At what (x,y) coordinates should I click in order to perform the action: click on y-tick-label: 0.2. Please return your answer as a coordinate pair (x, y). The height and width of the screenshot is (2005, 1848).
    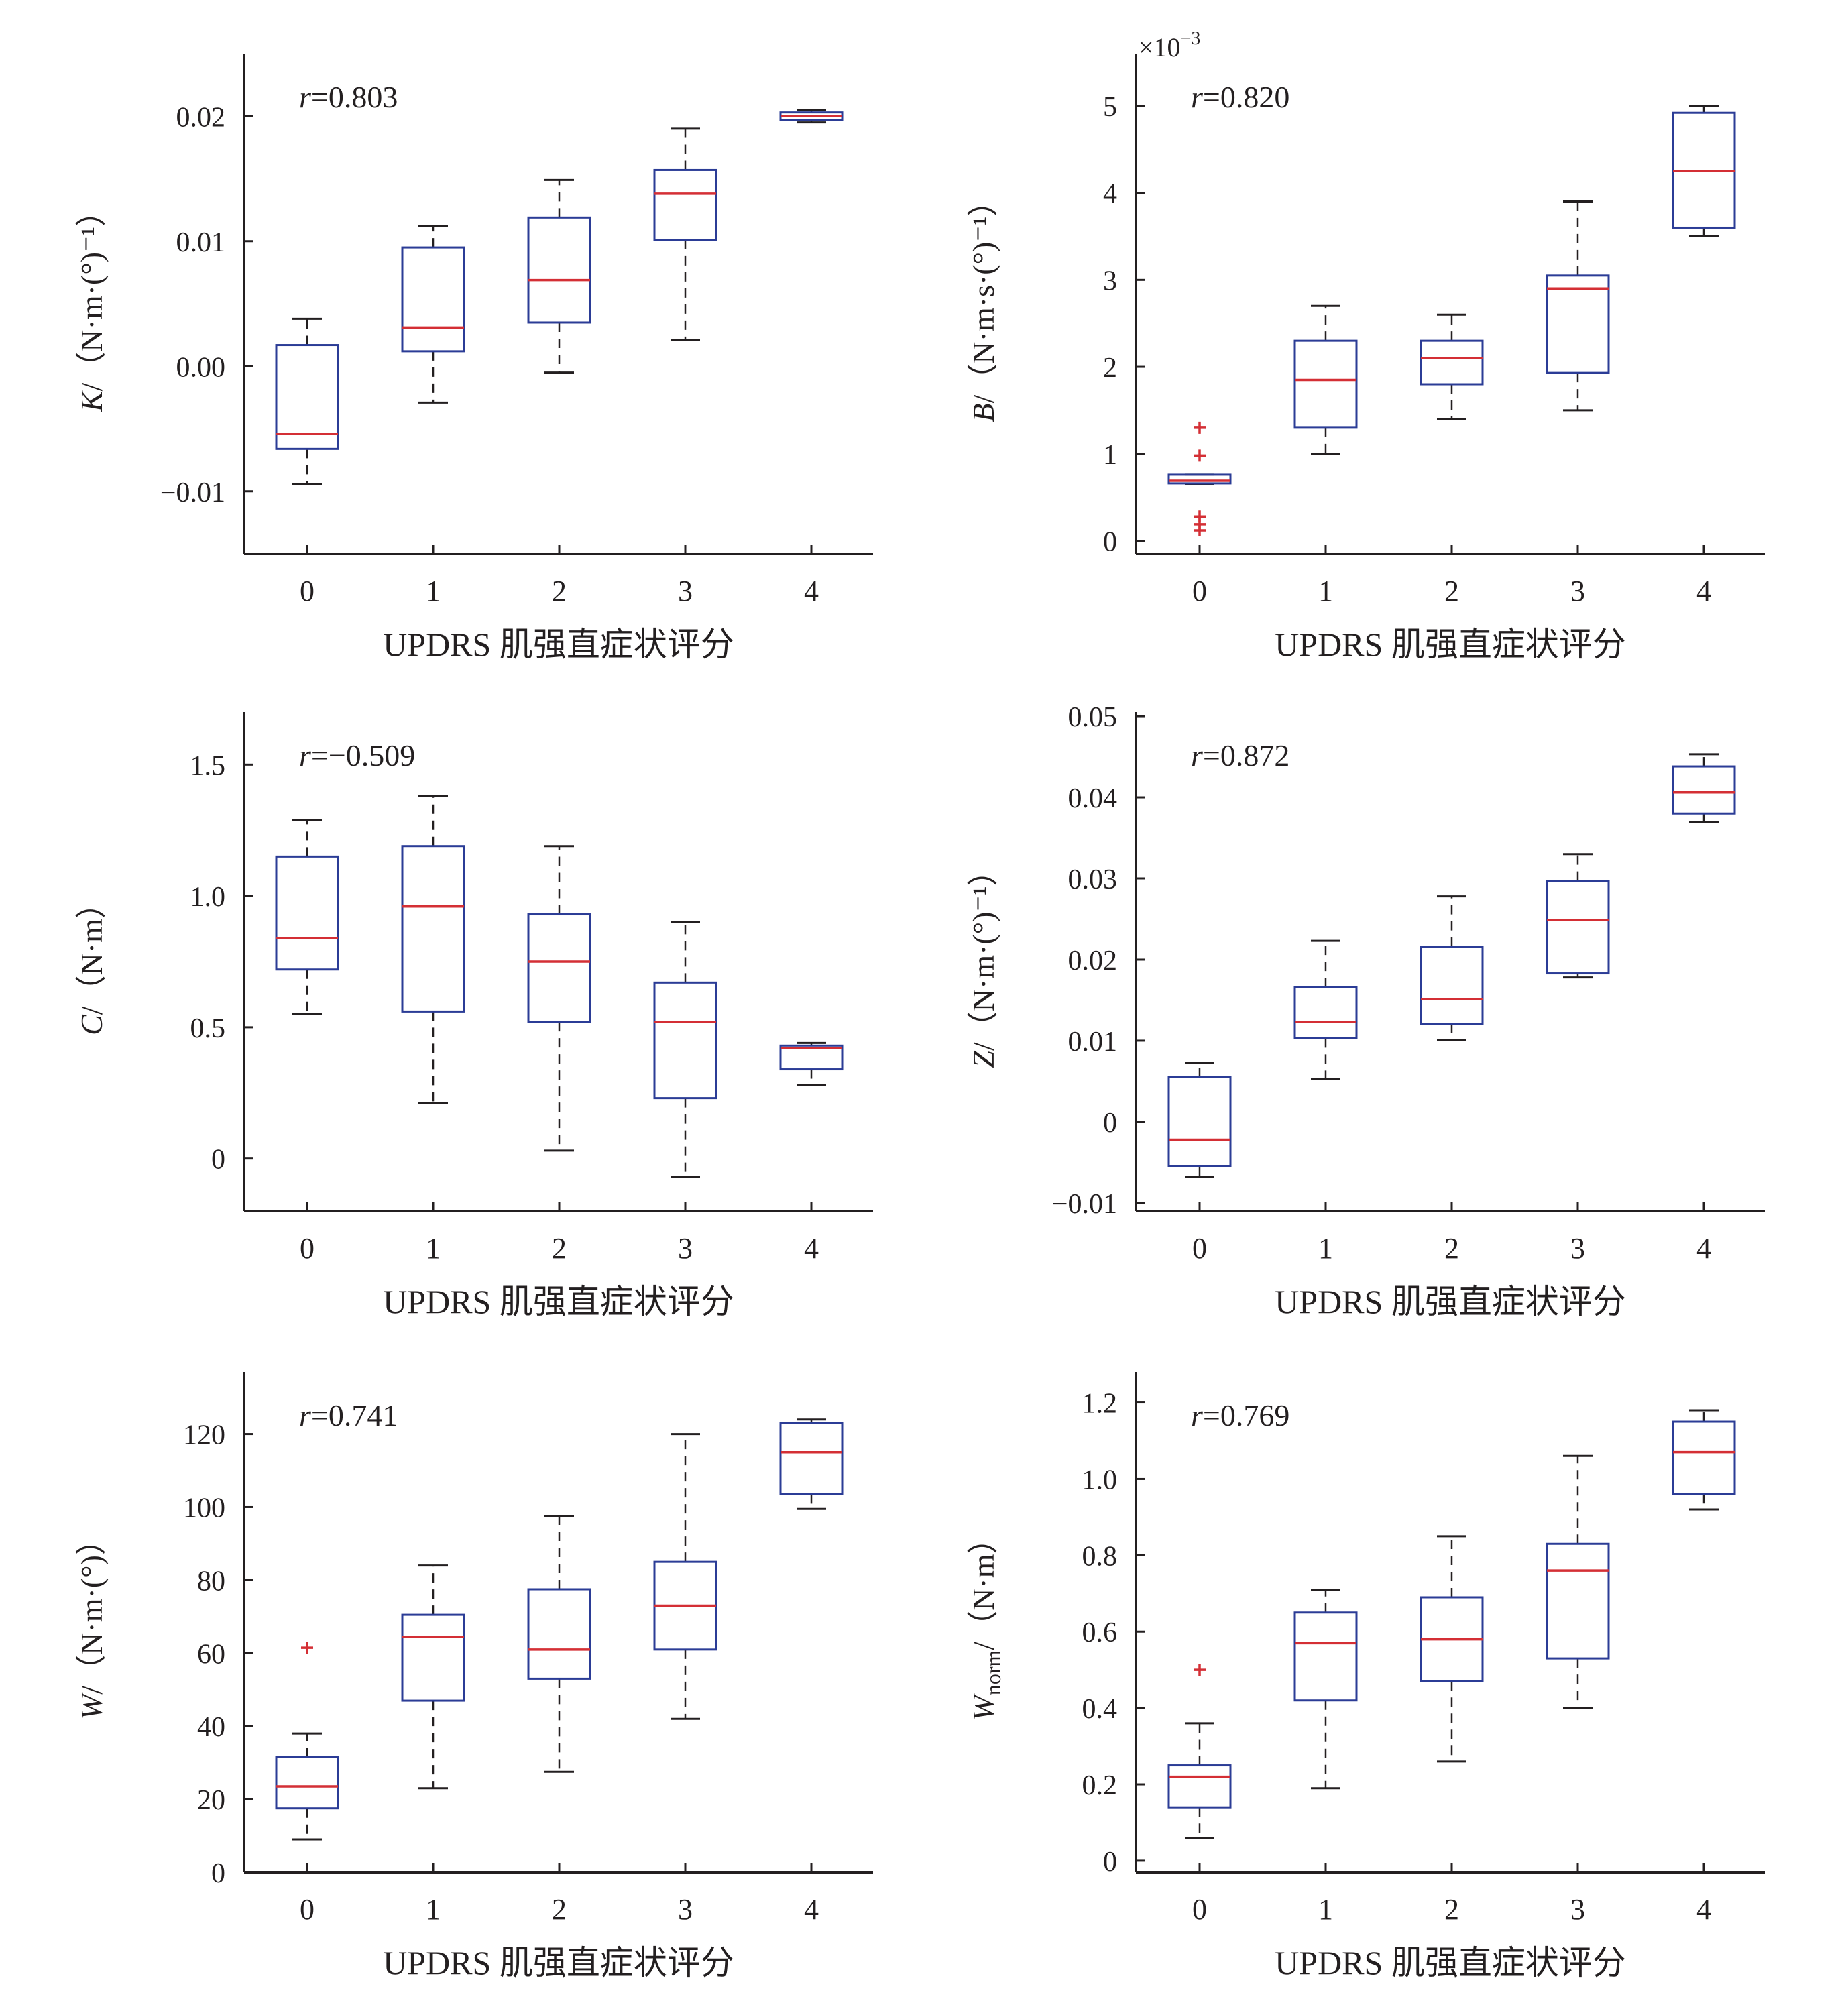
    Looking at the image, I should click on (1100, 1785).